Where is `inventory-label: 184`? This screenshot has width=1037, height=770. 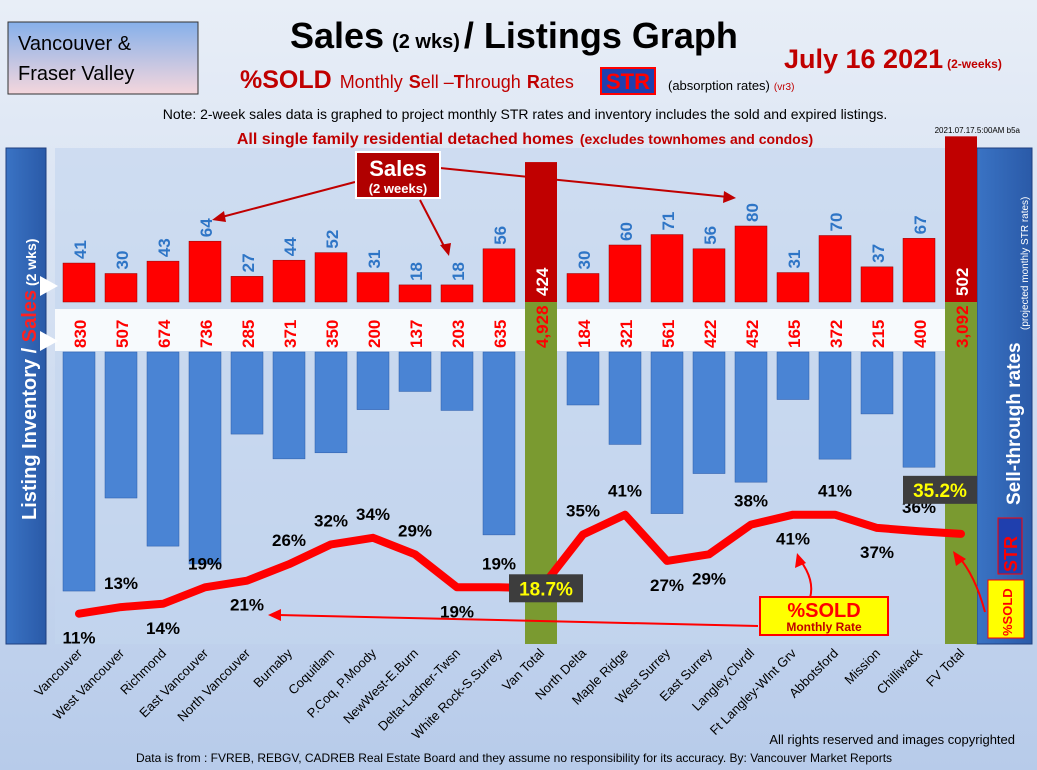
inventory-label: 184 is located at coordinates (584, 333).